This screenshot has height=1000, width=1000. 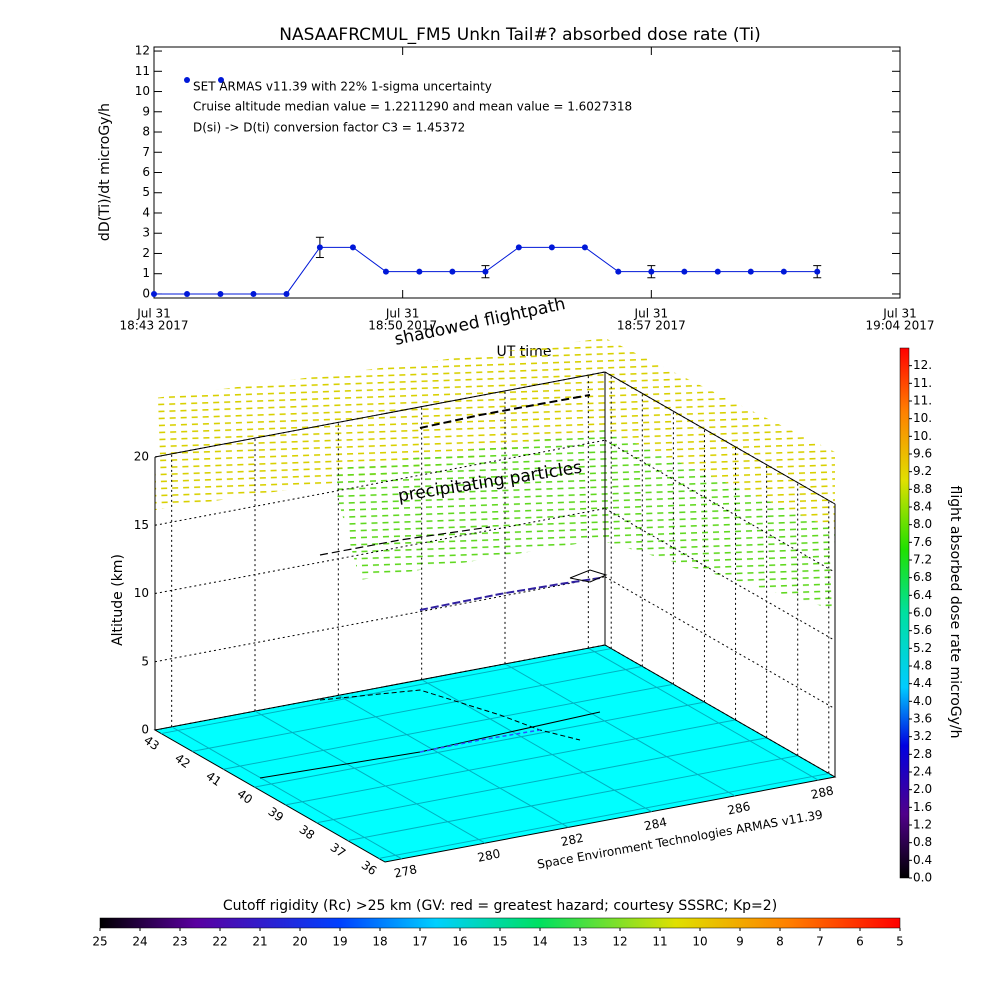 What do you see at coordinates (922, 683) in the screenshot?
I see `colorbar-tick-label: 4.4` at bounding box center [922, 683].